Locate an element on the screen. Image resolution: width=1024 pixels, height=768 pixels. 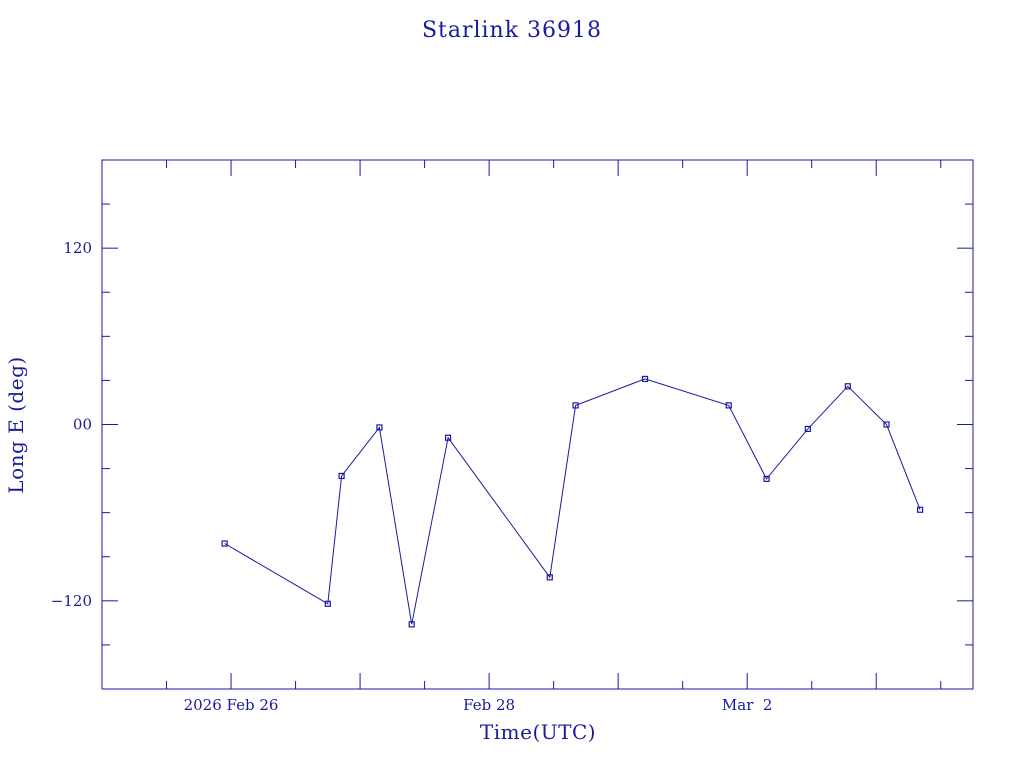
y-tick-label: −120 is located at coordinates (71, 601).